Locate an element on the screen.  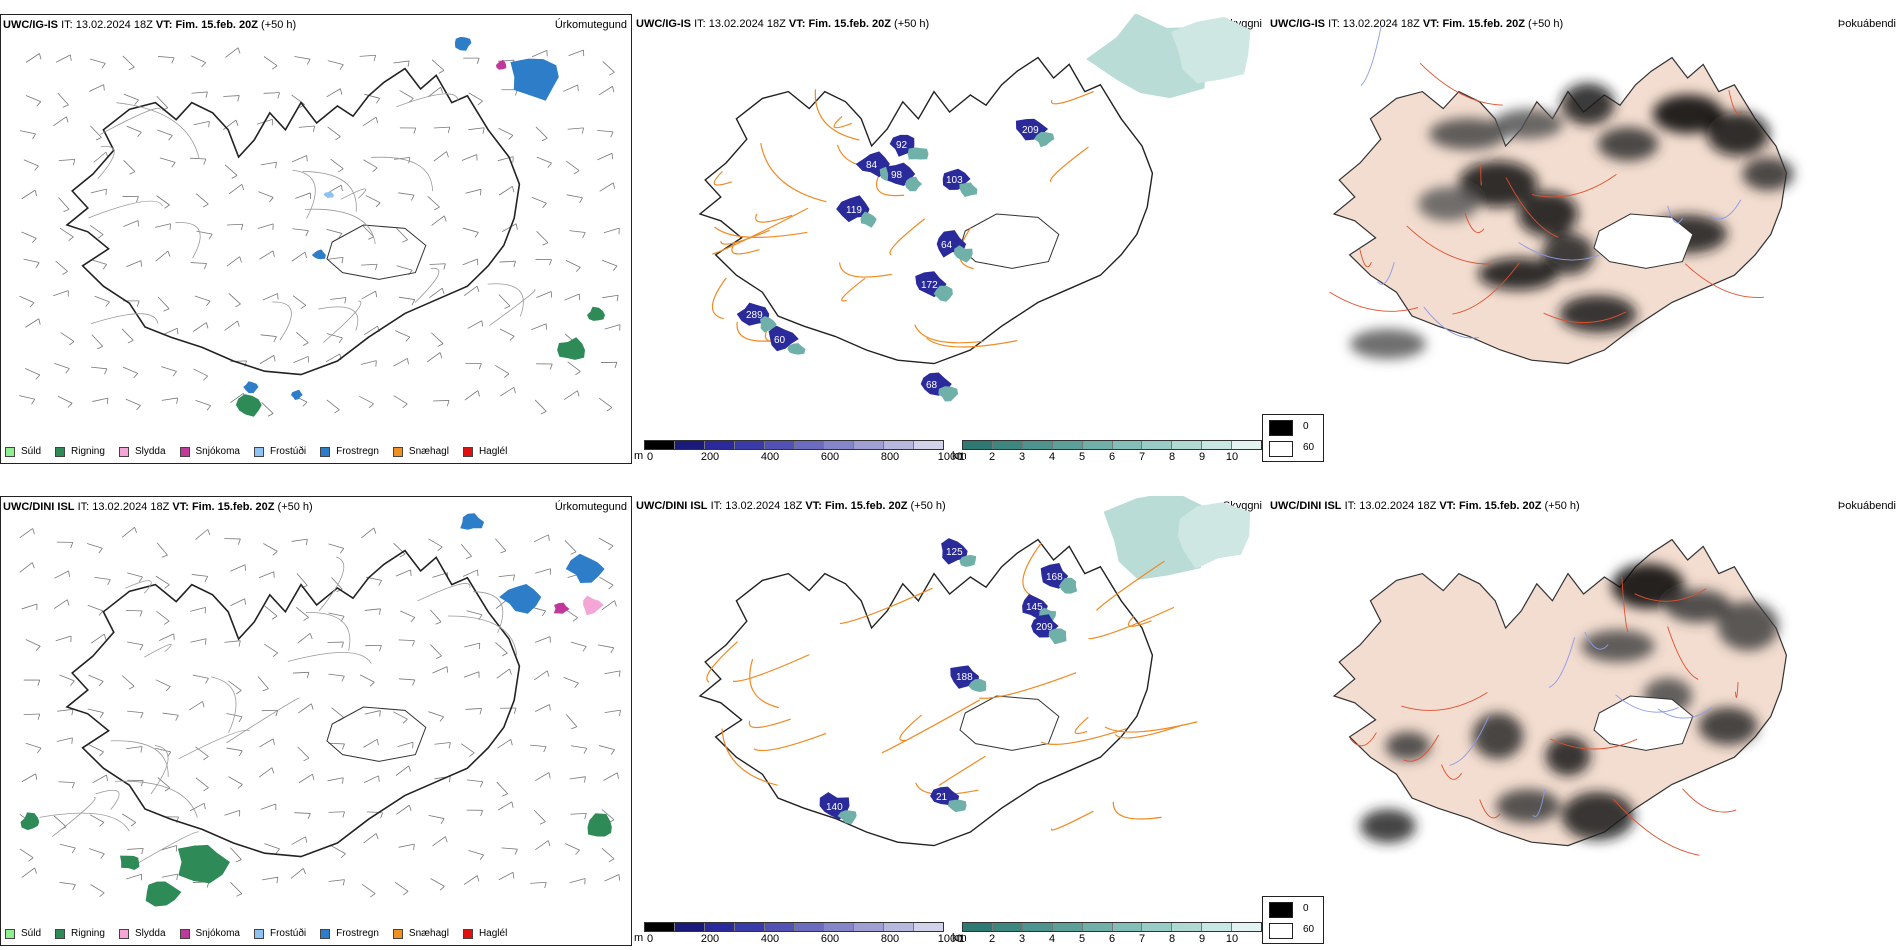
cloud-base-label: 125 is located at coordinates (954, 552).